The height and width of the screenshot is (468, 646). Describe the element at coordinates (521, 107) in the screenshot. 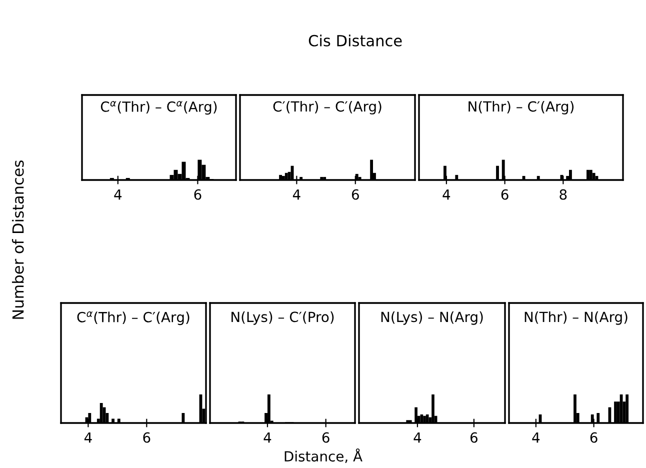

I see `chart-title: N(Thr) – C′(Arg)` at that location.